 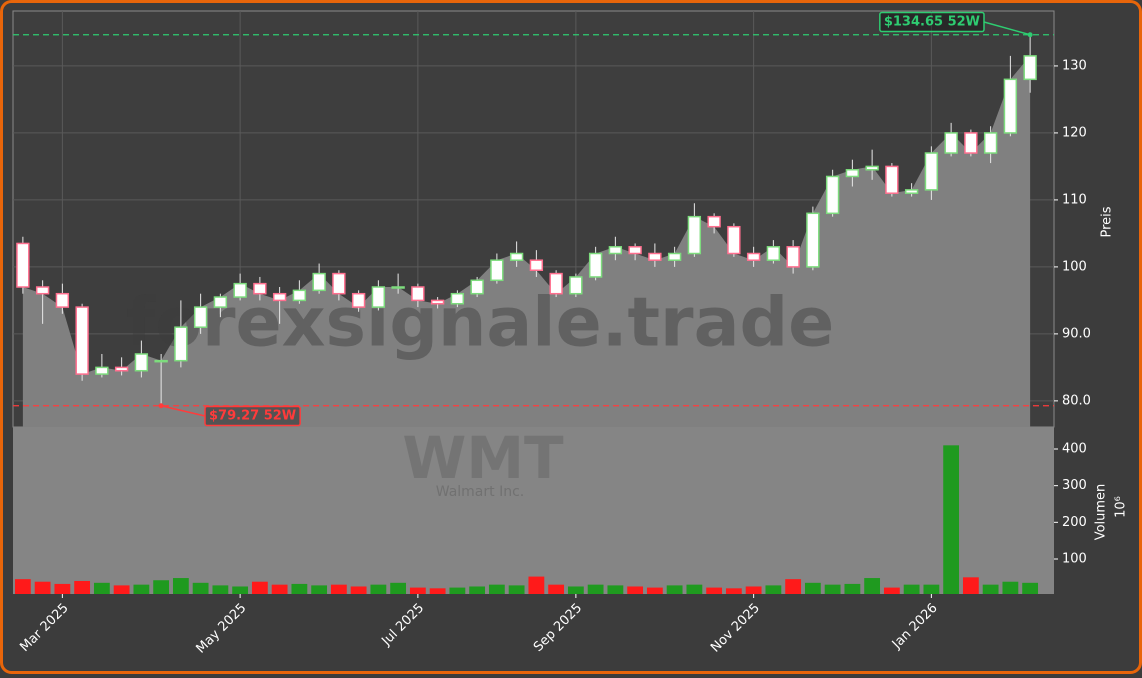 I want to click on y-tick-label: 120, so click(x=1074, y=132).